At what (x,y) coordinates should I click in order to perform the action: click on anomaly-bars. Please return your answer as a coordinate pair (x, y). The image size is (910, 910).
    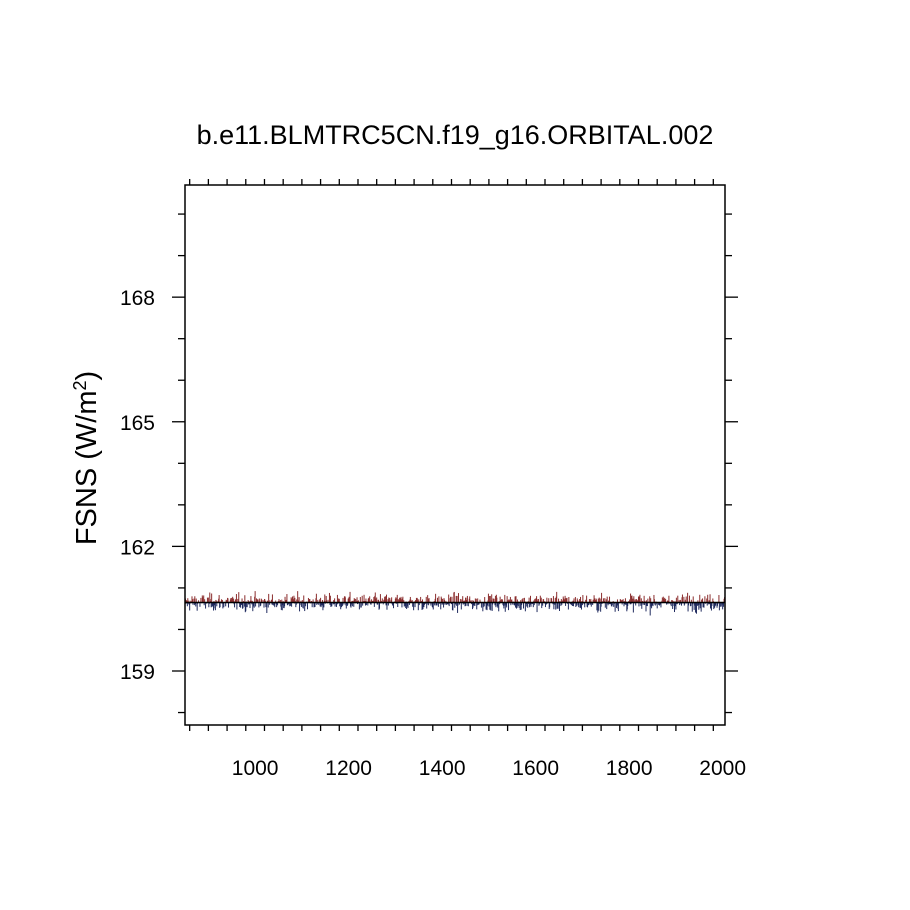
    Looking at the image, I should click on (455, 603).